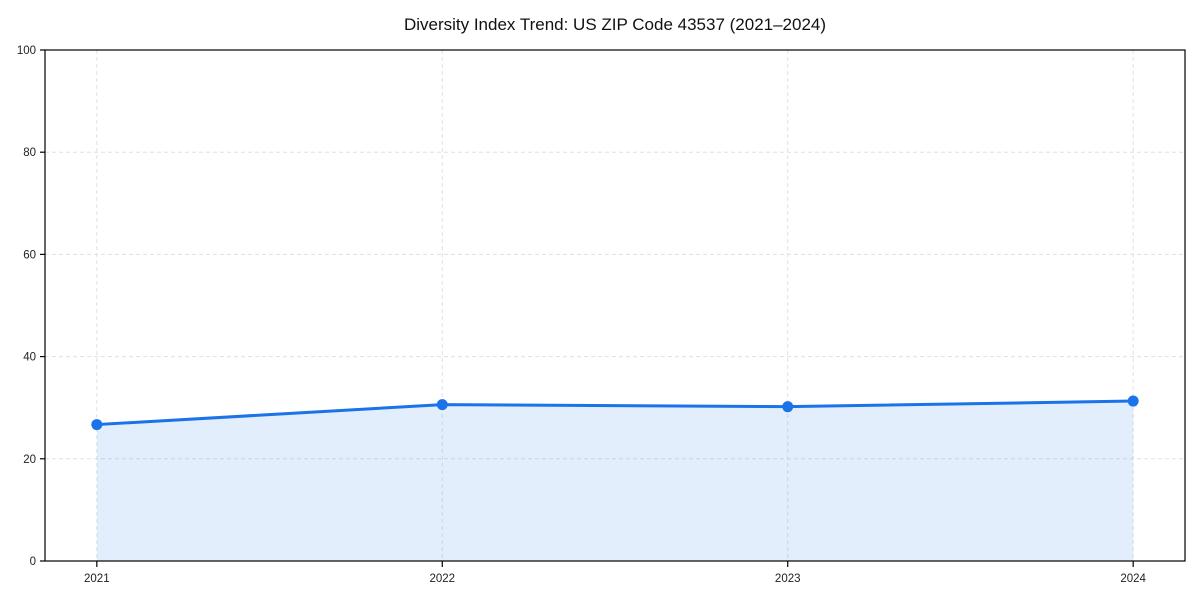 This screenshot has height=600, width=1200. I want to click on y-tick-label: 20, so click(29, 460).